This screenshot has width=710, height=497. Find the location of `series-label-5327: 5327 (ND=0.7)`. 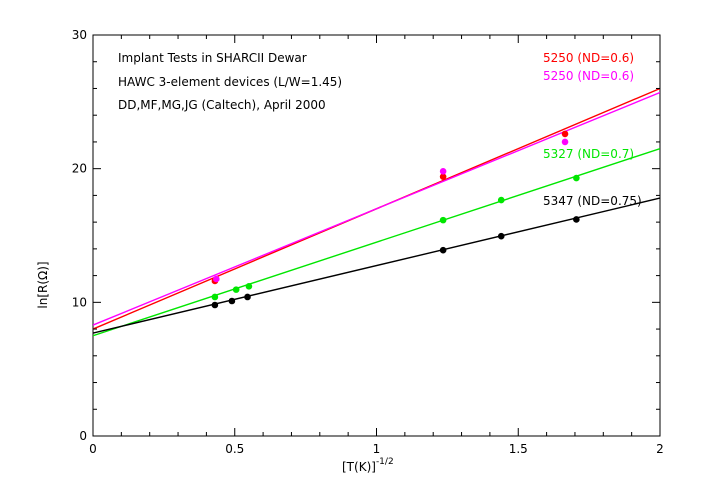

series-label-5327: 5327 (ND=0.7) is located at coordinates (588, 154).